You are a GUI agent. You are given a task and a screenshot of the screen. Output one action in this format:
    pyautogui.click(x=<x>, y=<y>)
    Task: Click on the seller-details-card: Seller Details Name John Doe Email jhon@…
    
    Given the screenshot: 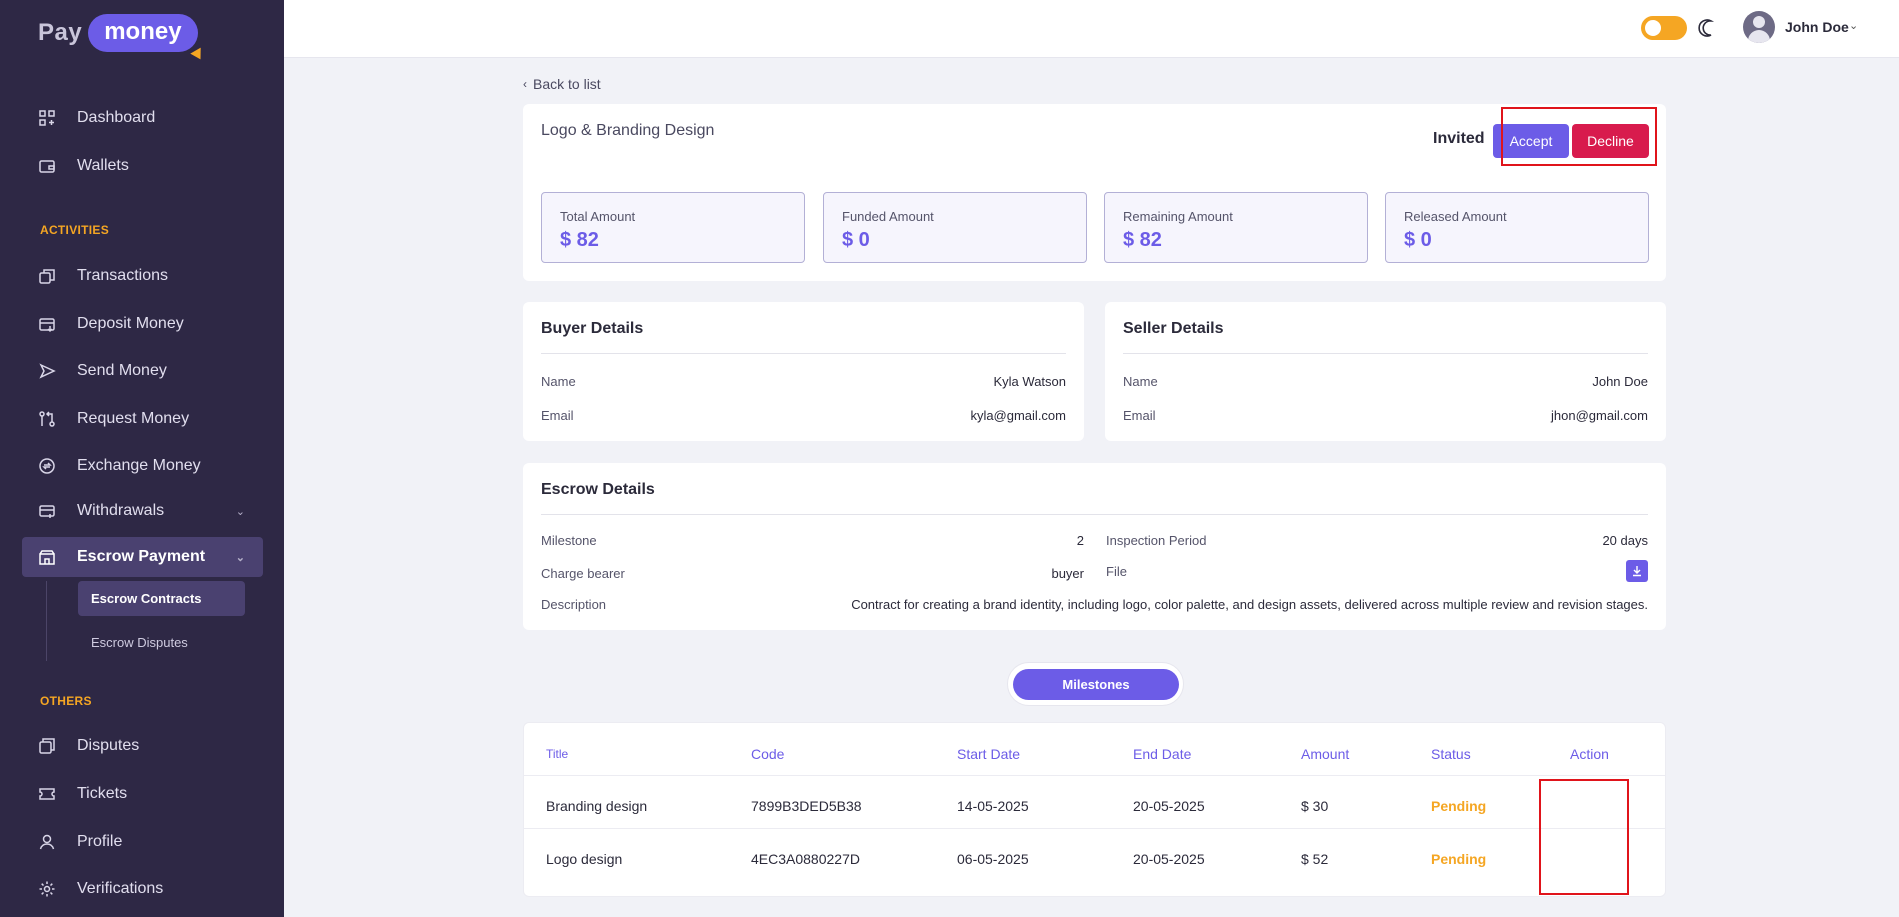 What is the action you would take?
    pyautogui.click(x=1385, y=371)
    